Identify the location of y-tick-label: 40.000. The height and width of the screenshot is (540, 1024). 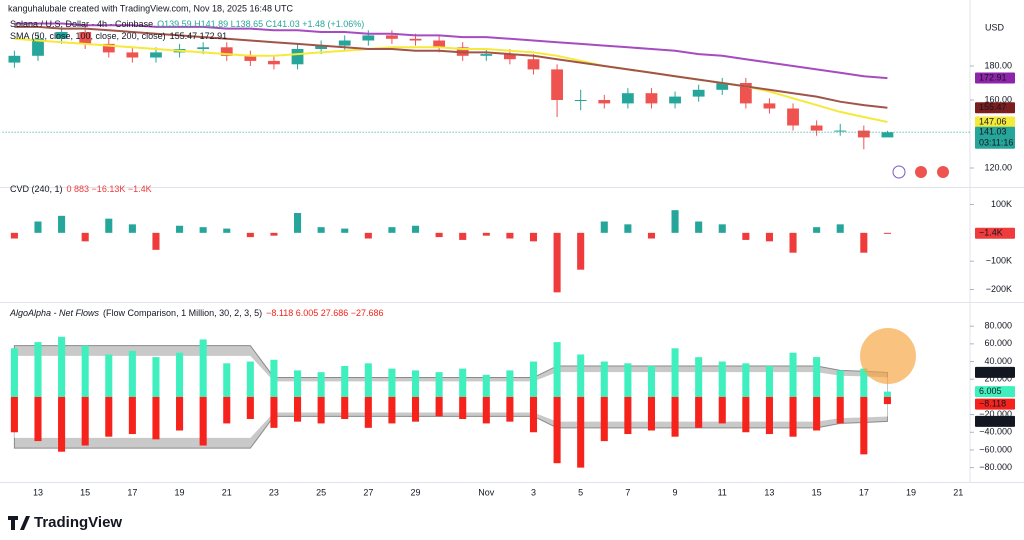
(998, 361).